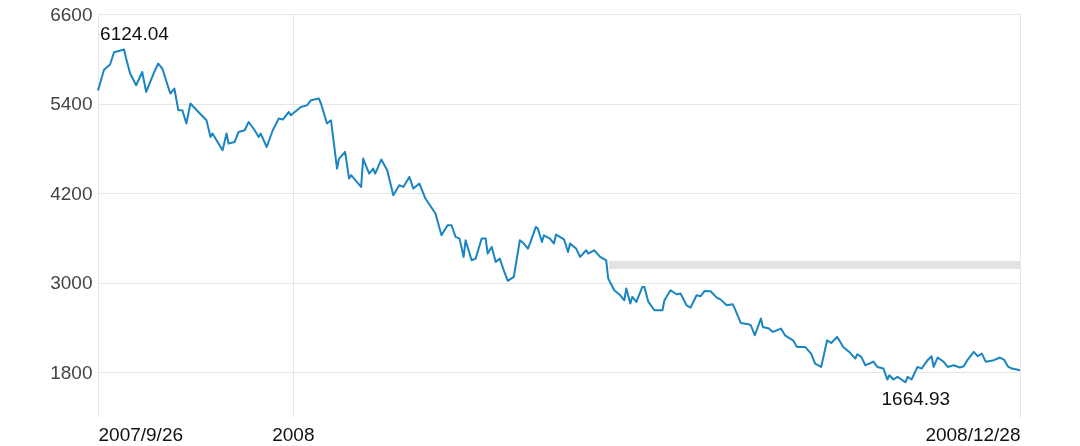 The width and height of the screenshot is (1080, 446). Describe the element at coordinates (71, 193) in the screenshot. I see `y-tick-label: 4200` at that location.